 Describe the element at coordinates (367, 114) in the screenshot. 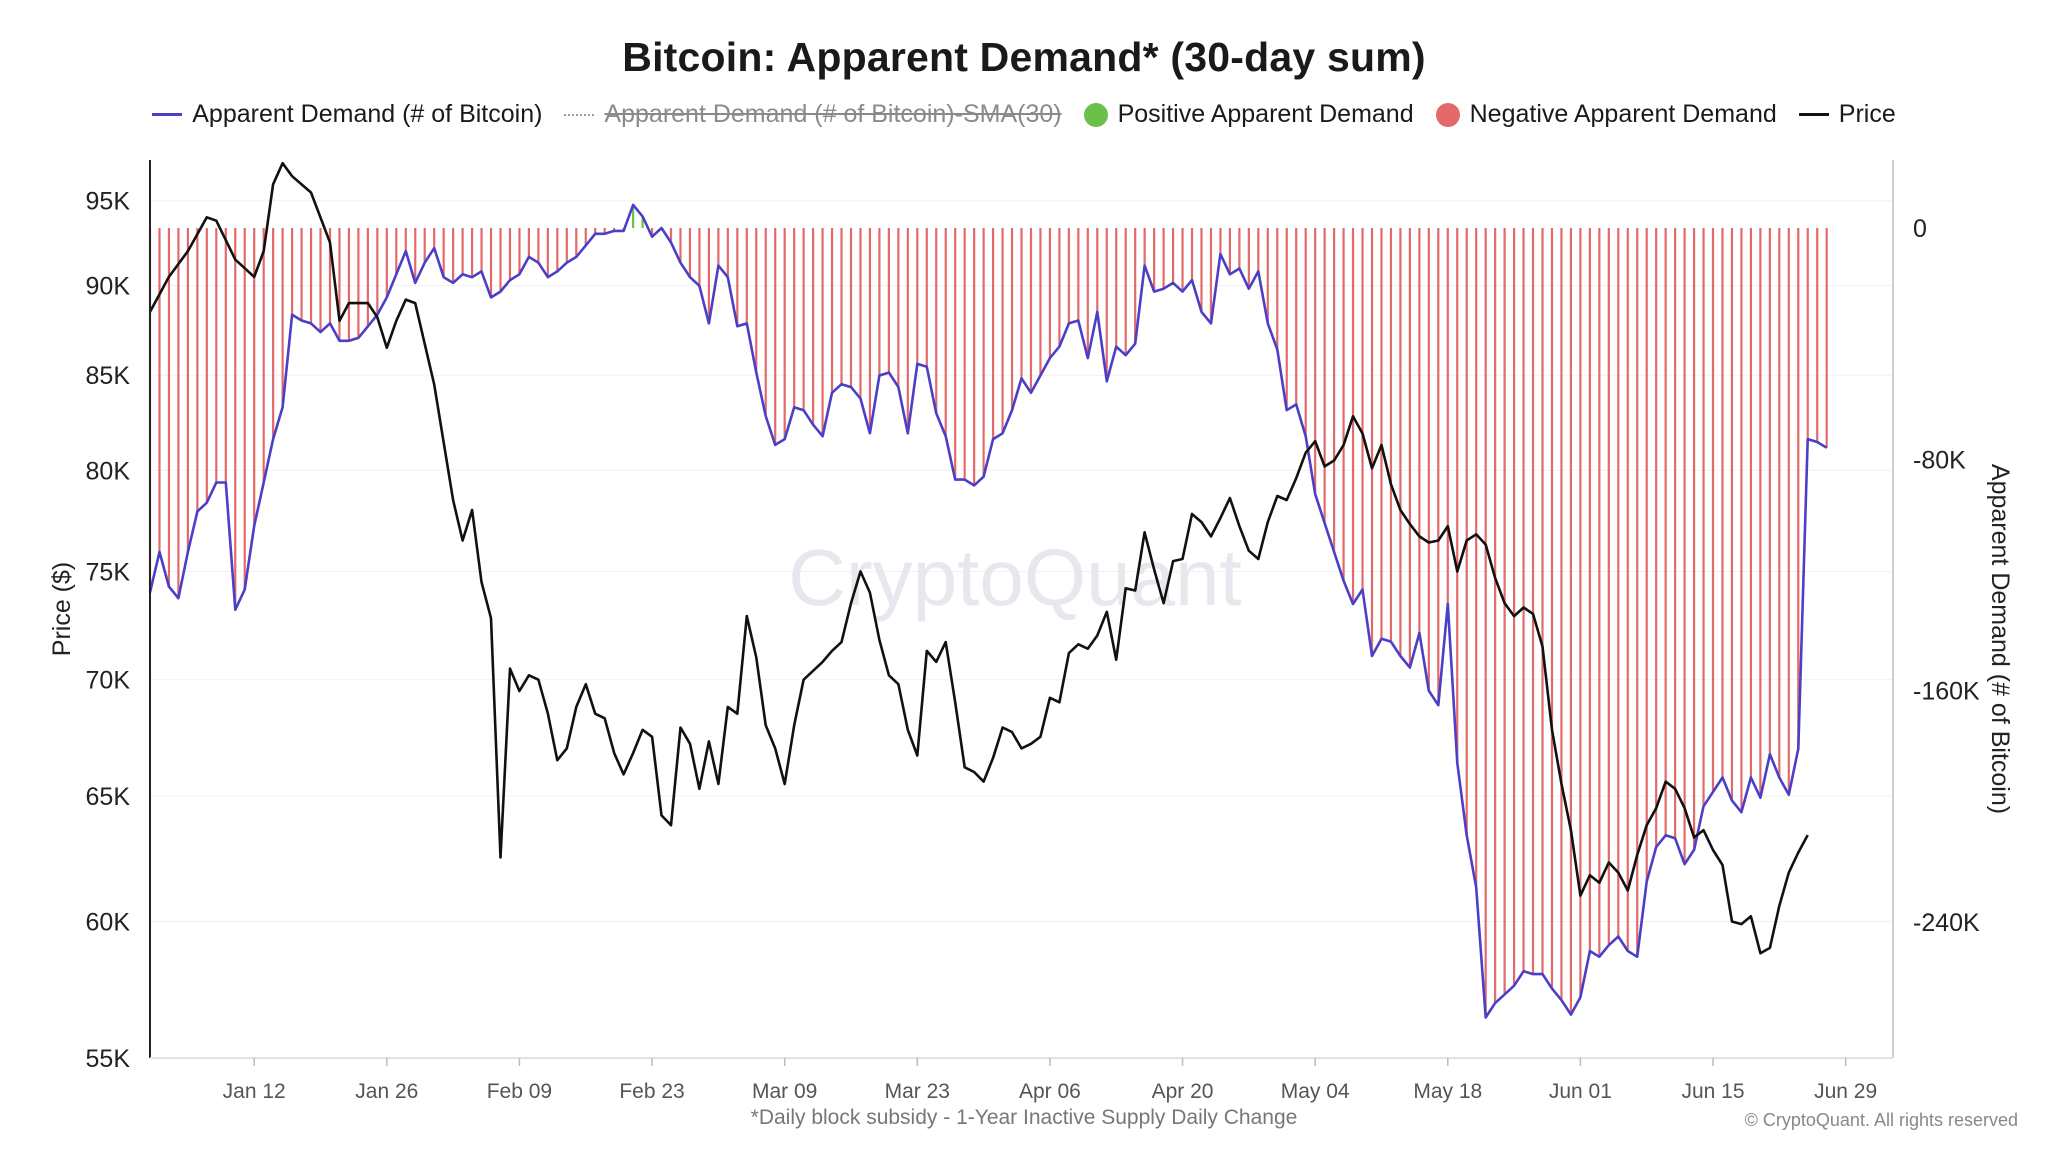

I see `legend-label-apparent-demand: Apparent Demand (# of Bitcoin)` at that location.